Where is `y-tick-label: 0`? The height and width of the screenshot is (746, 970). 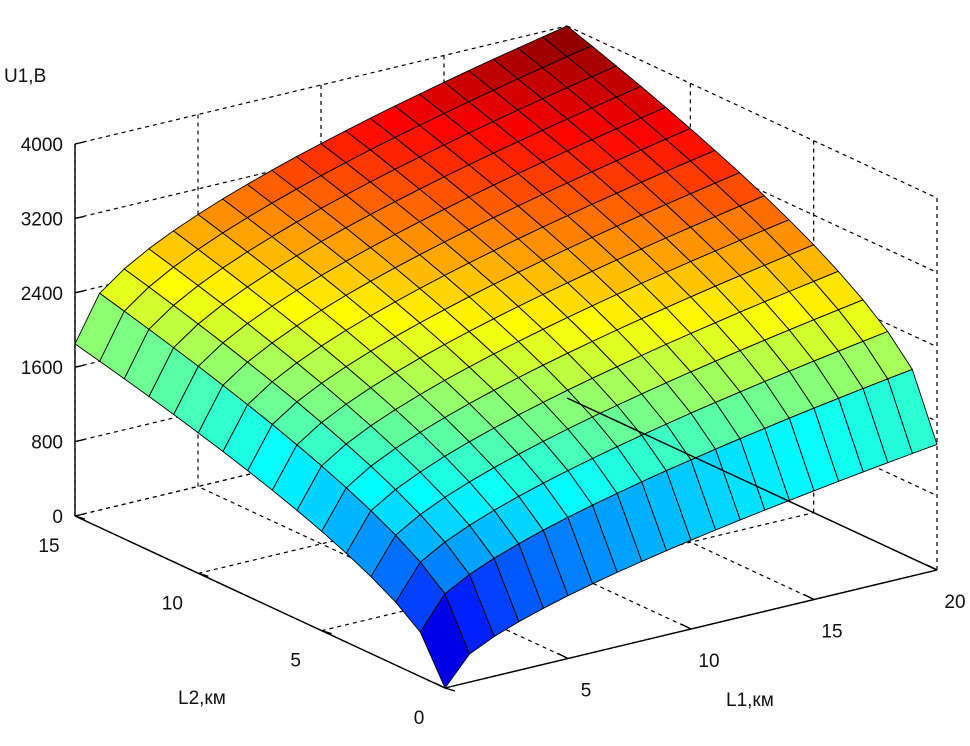 y-tick-label: 0 is located at coordinates (419, 718).